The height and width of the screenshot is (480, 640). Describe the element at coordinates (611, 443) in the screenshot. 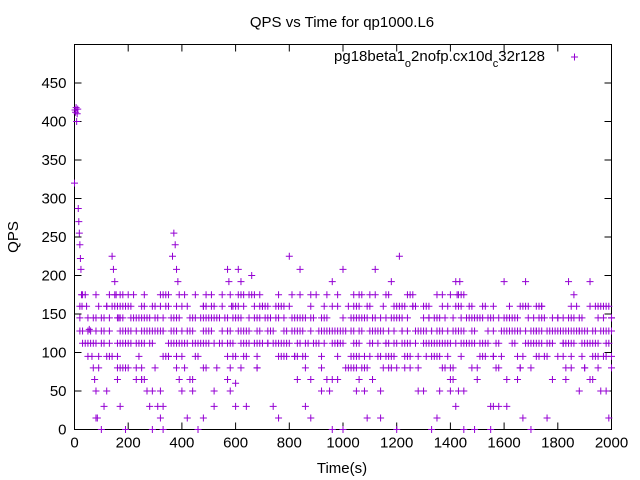

I see `x-tick-label: 2000` at that location.